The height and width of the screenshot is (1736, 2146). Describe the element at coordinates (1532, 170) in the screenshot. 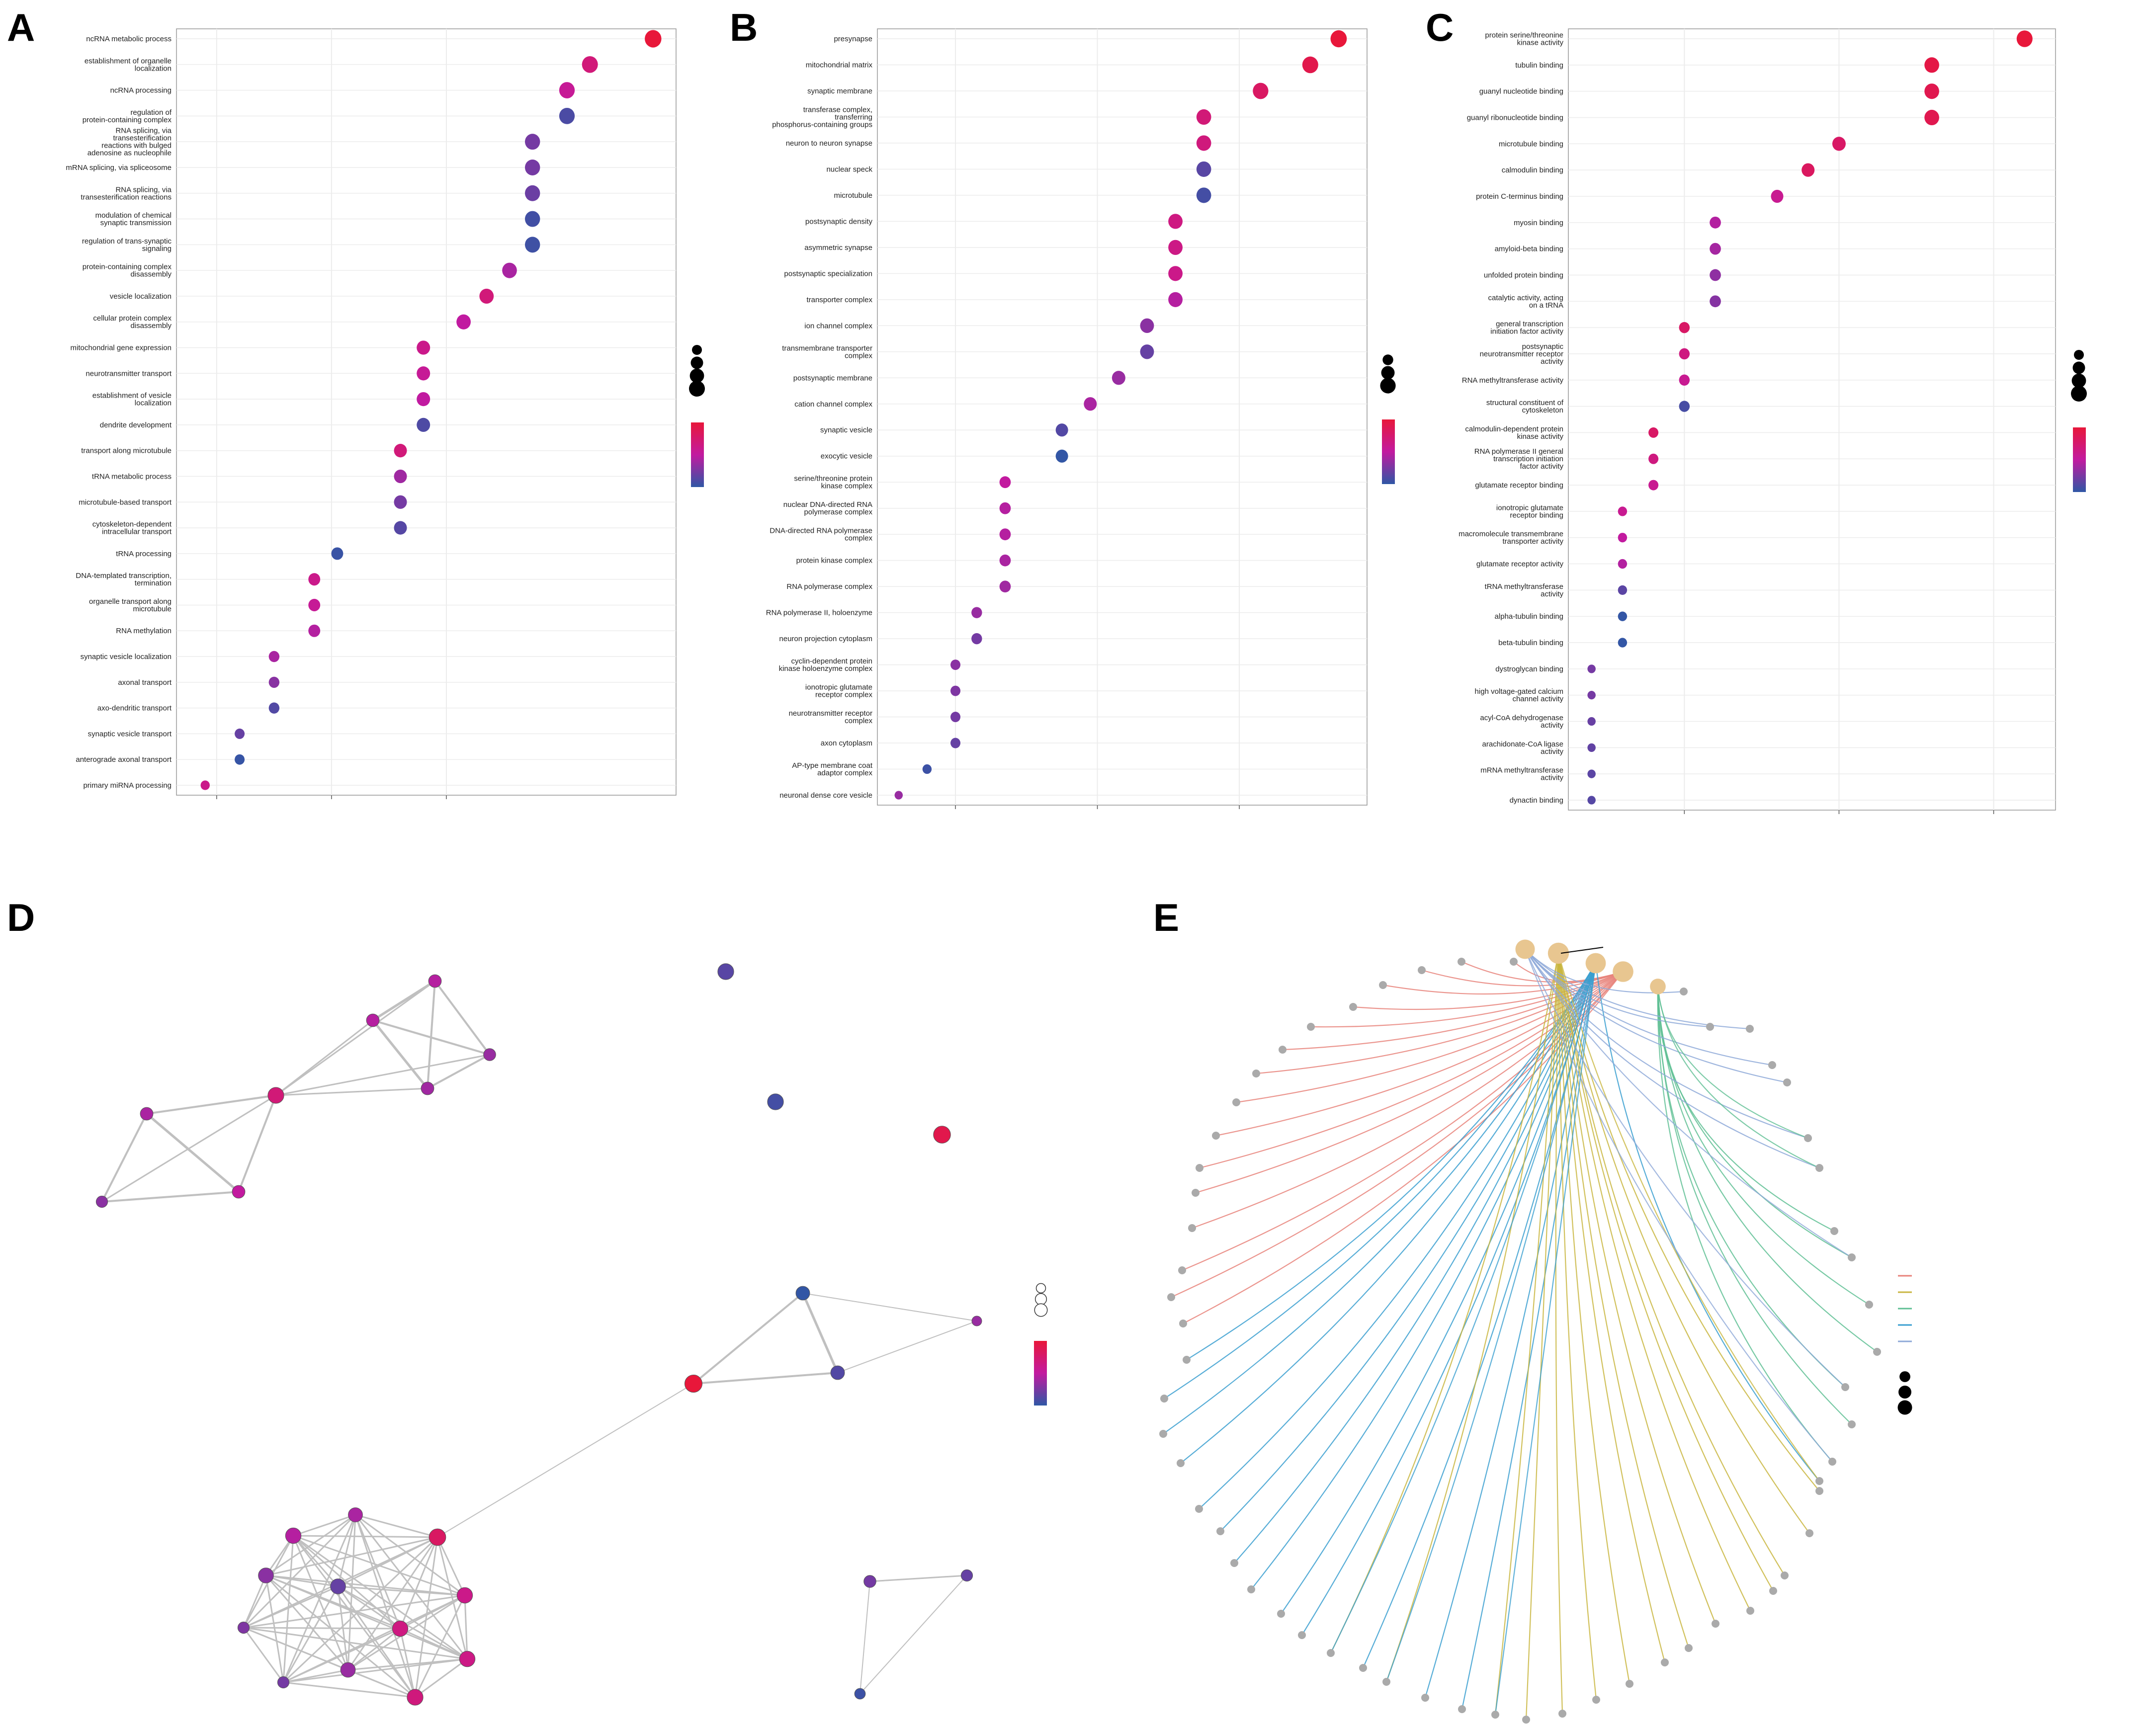

I see `term-label: calmodulin binding` at that location.